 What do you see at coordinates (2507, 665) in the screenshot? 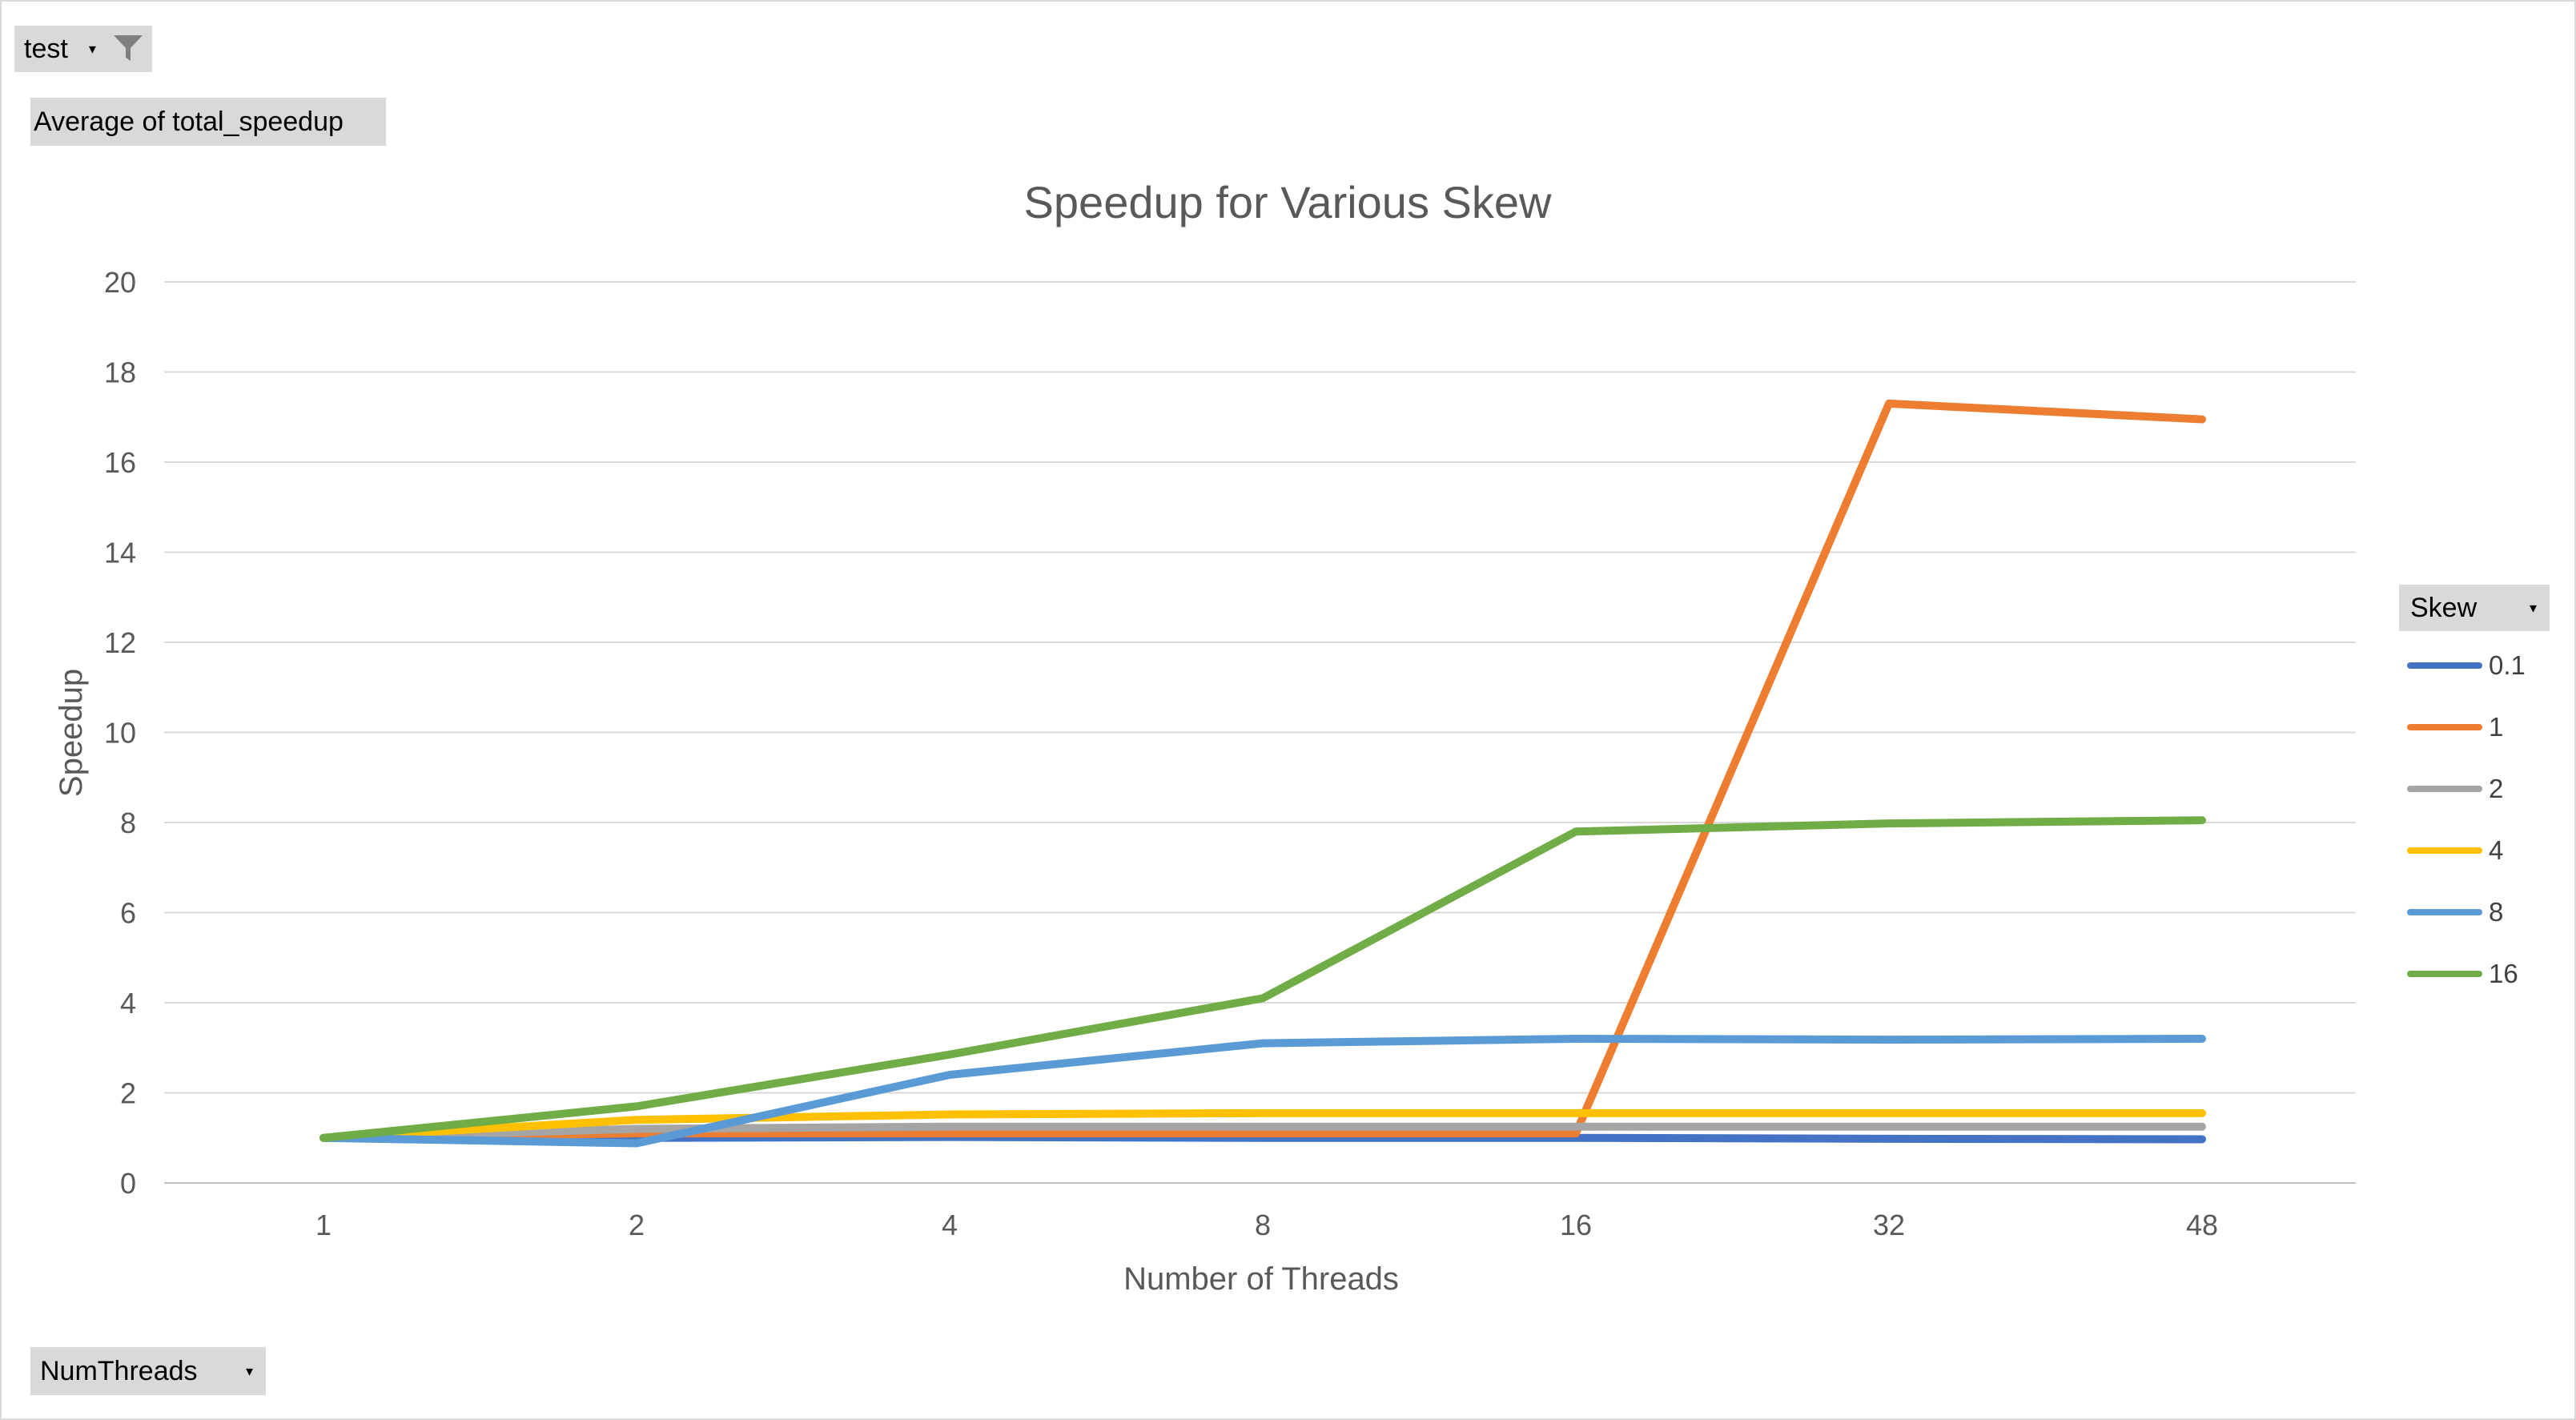
I see `legend-label: 0.1` at bounding box center [2507, 665].